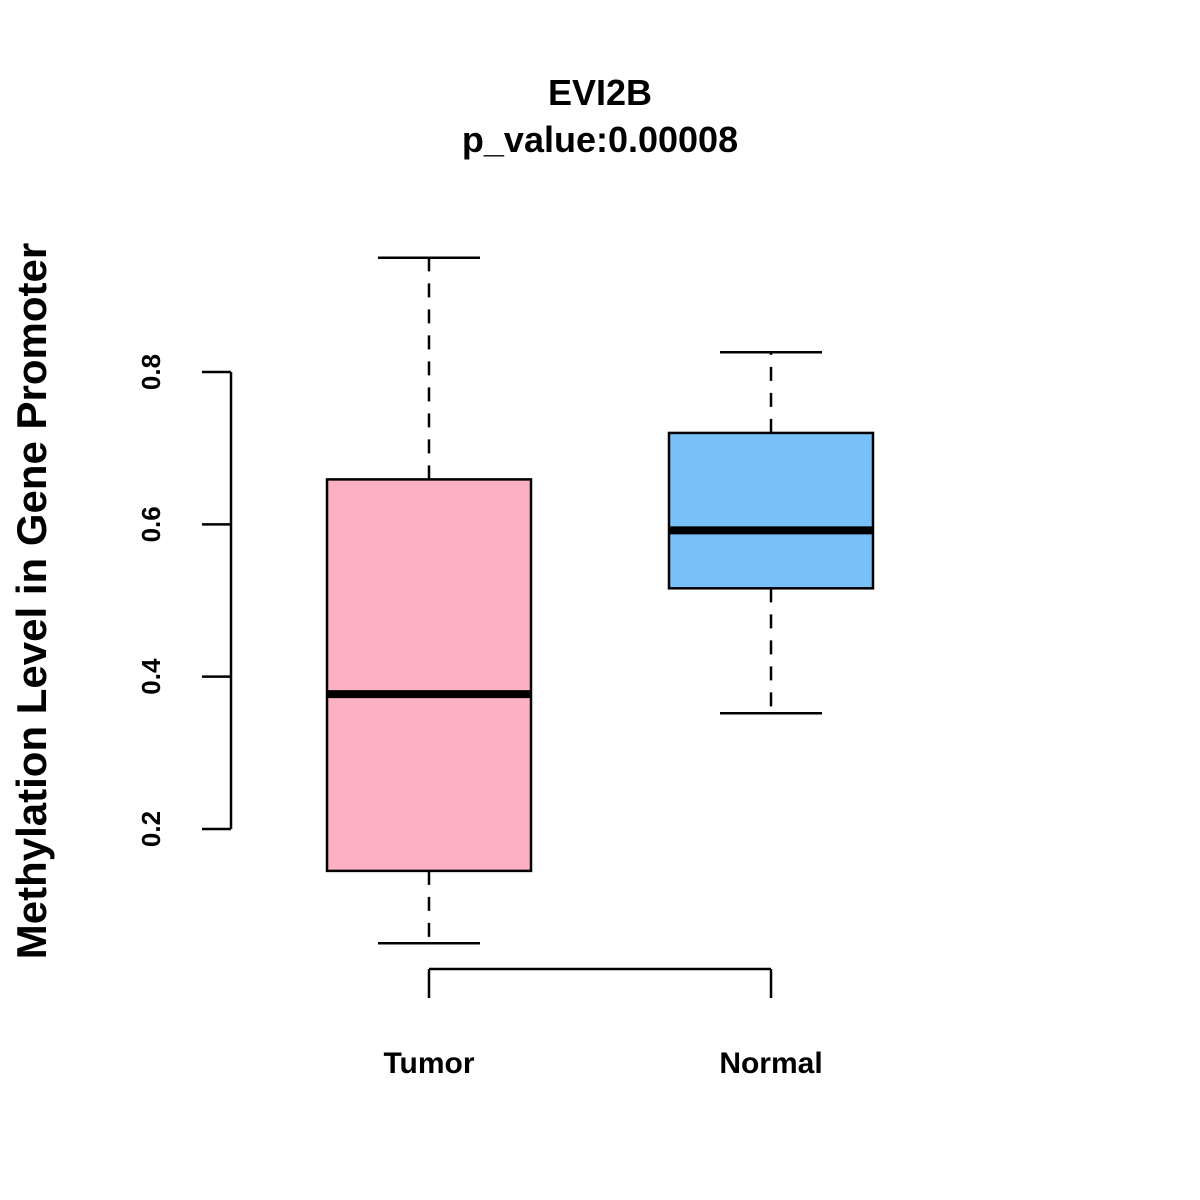  Describe the element at coordinates (31, 601) in the screenshot. I see `y-axis-label: Methylation Level in Gene Promoter` at that location.